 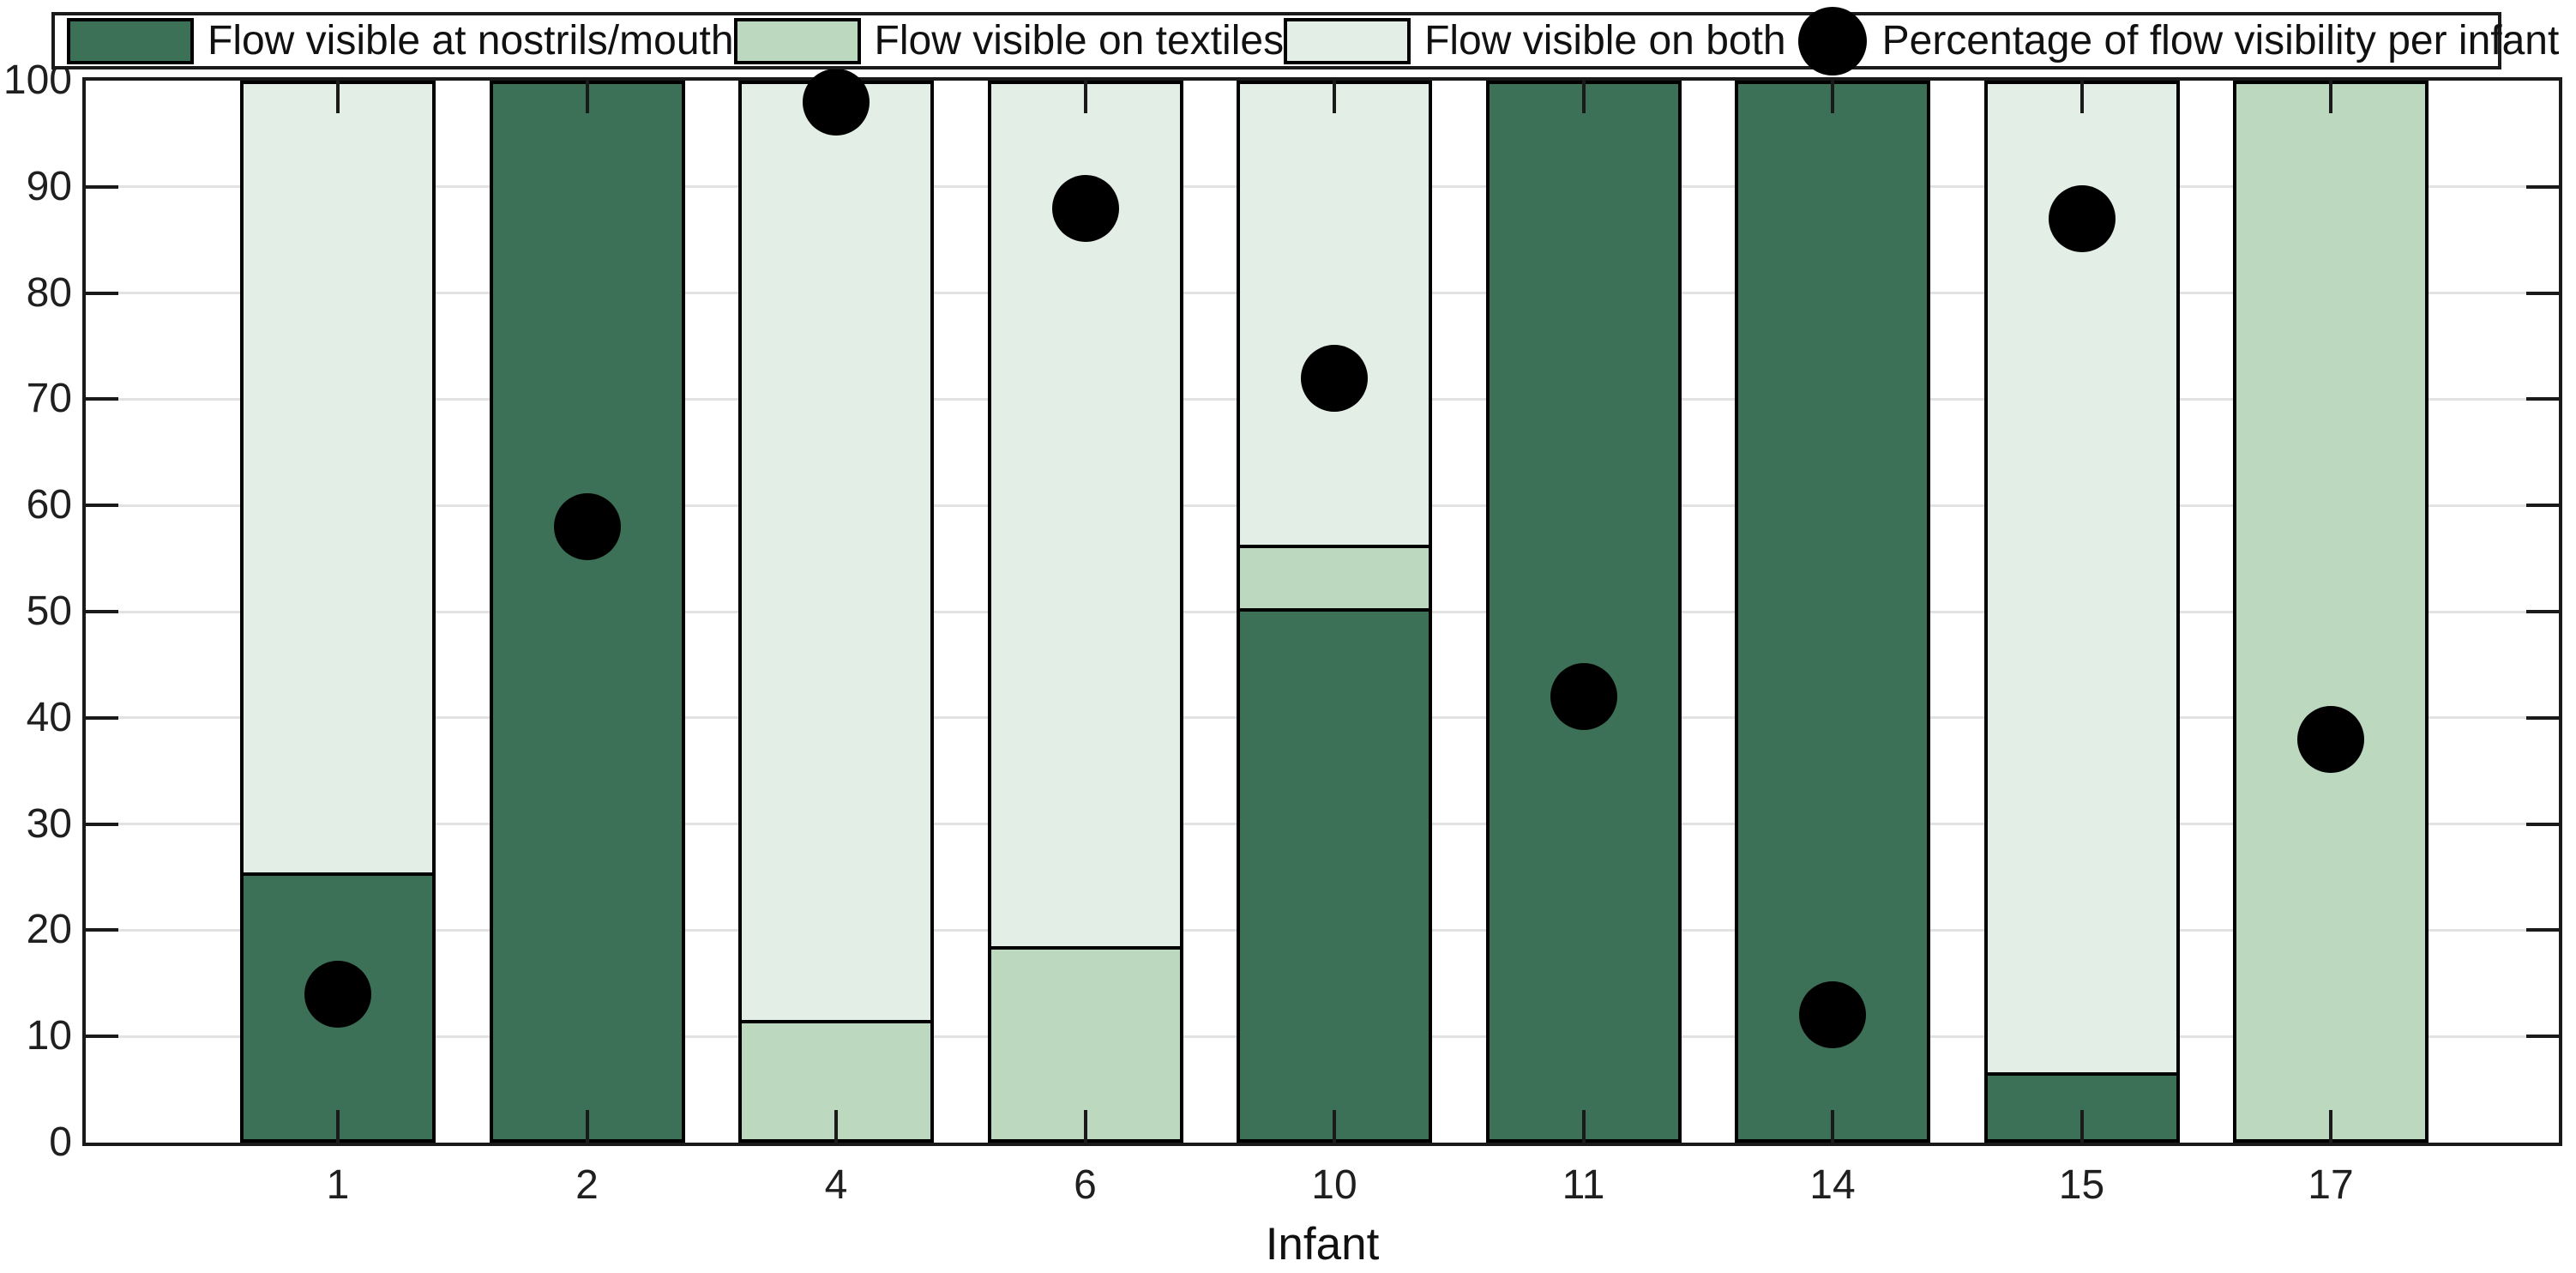 I want to click on legend-scatter-marker-icon, so click(x=1832, y=41).